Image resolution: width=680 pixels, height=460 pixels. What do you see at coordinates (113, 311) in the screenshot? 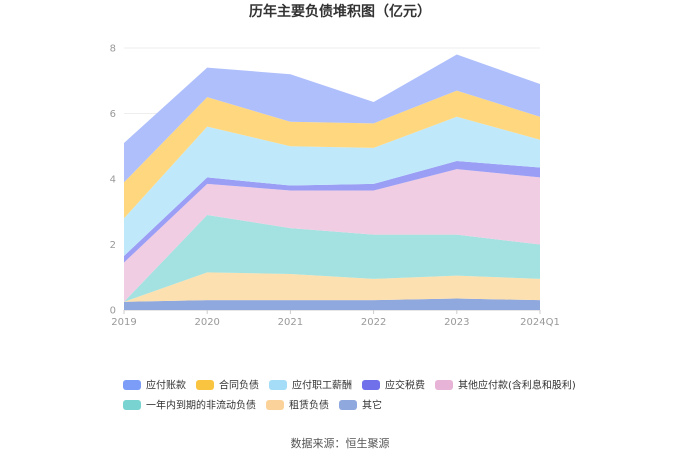
I see `y-tick-label: 0` at bounding box center [113, 311].